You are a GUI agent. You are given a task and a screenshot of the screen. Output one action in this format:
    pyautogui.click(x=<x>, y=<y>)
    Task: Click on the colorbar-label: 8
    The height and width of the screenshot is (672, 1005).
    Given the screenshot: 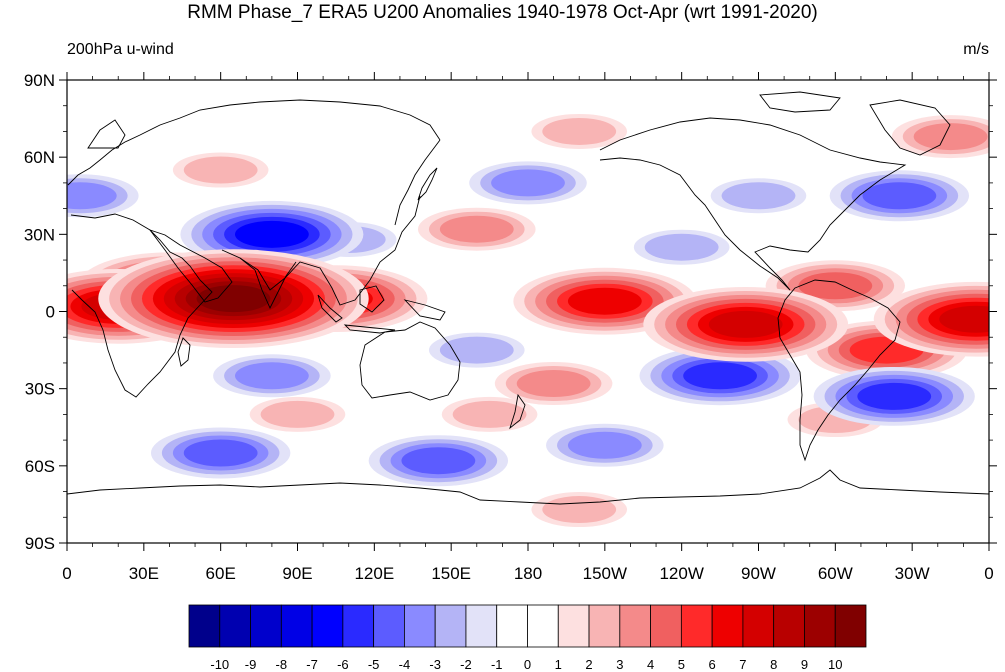 What is the action you would take?
    pyautogui.click(x=773, y=664)
    